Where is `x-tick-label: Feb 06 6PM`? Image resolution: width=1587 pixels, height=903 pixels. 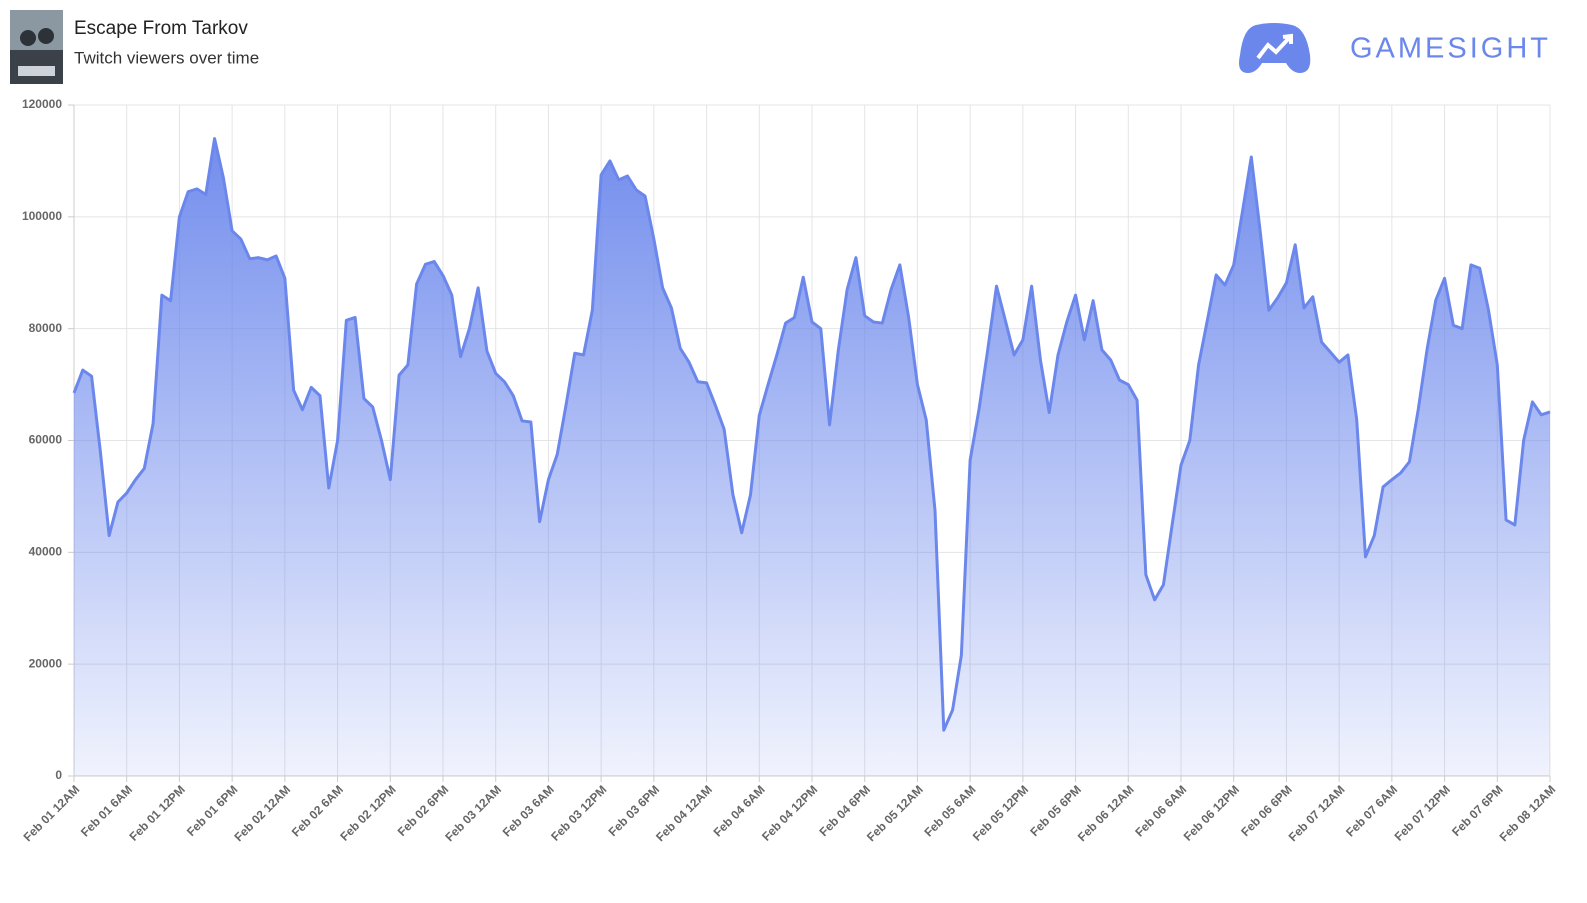
x-tick-label: Feb 06 6PM is located at coordinates (1266, 810).